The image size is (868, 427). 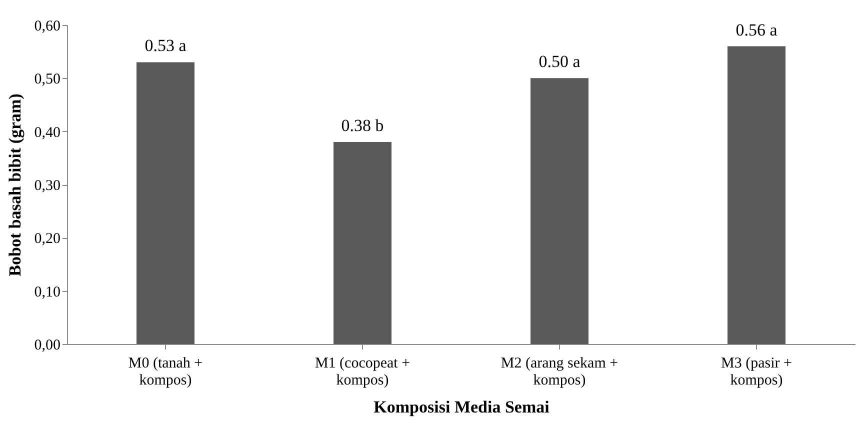 I want to click on x-axis-title: Komposisi Media Semai, so click(x=462, y=407).